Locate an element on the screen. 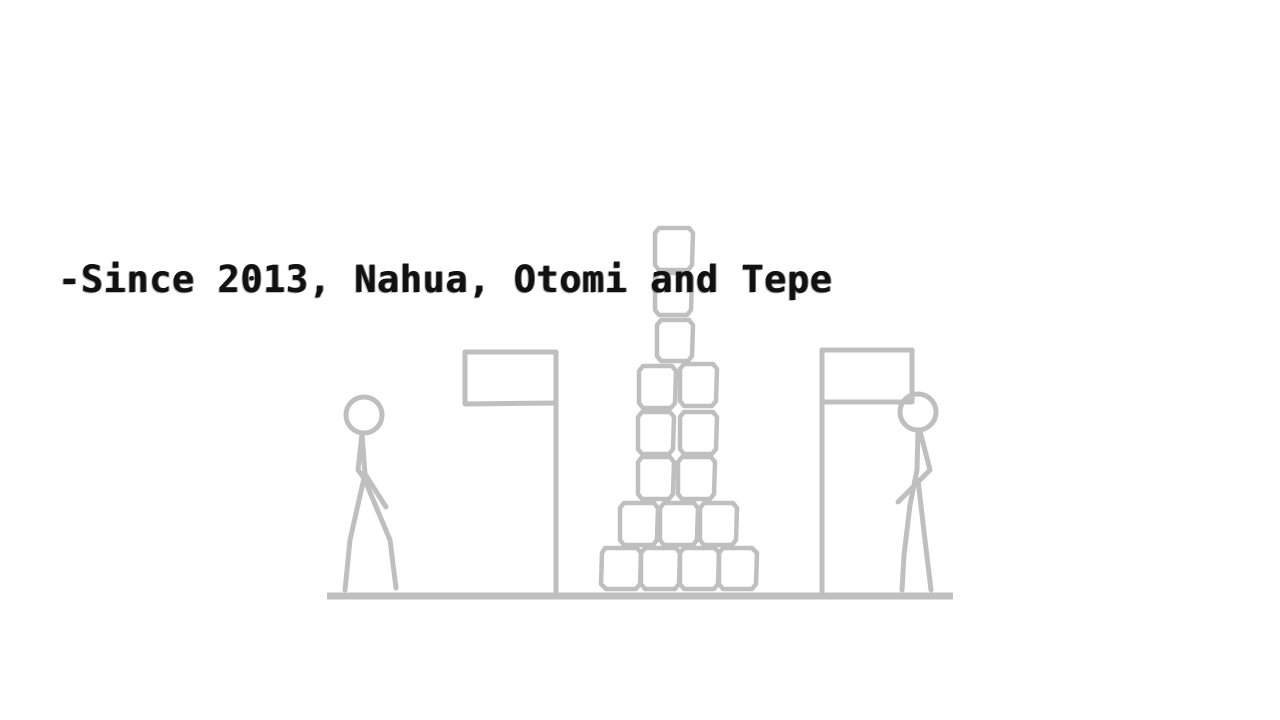  flag-left is located at coordinates (510, 472).